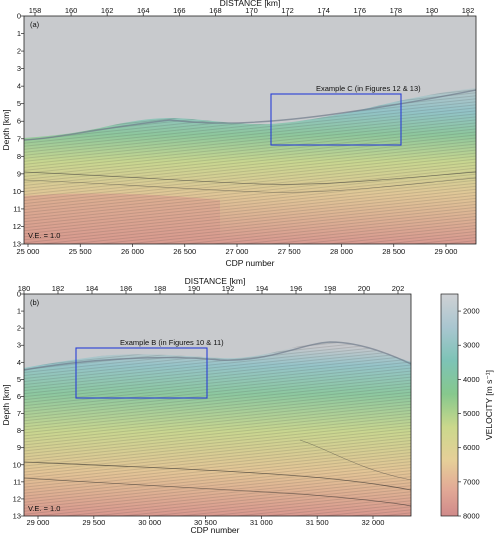 The image size is (500, 536). I want to click on panel-b-depth-tick-label: 3, so click(19, 345).